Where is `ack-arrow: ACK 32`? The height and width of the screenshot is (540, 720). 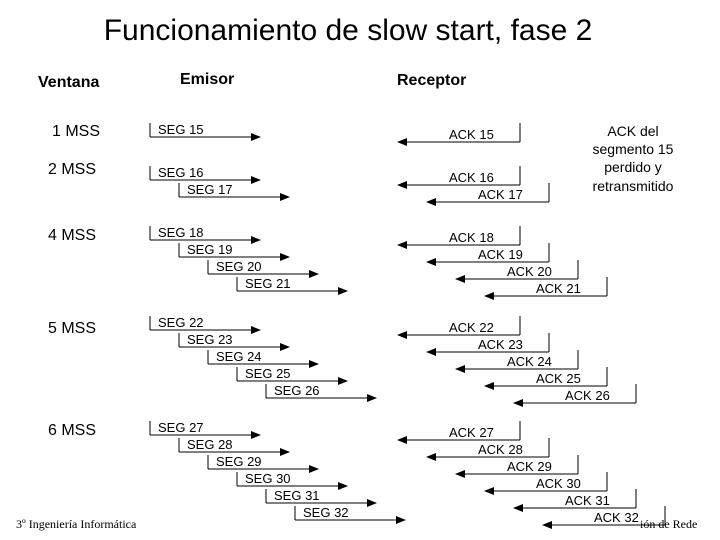 ack-arrow: ACK 32 is located at coordinates (604, 517).